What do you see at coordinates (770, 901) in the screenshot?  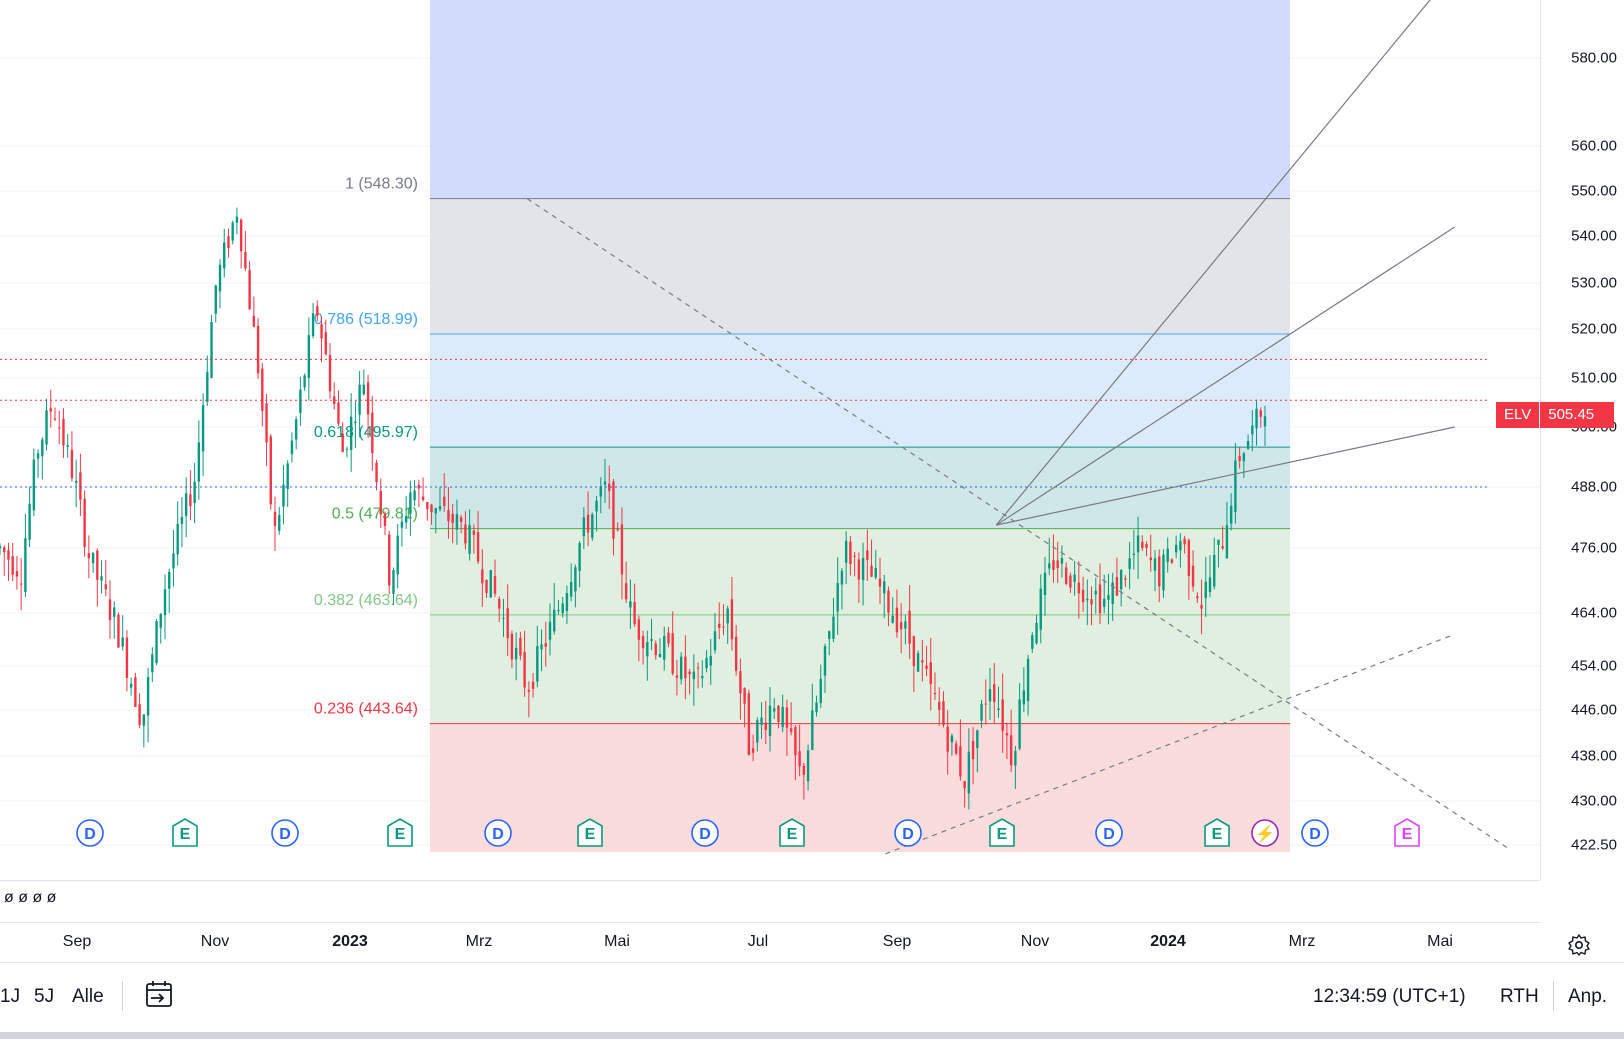 I see `ohlc-row: ø ø ø ø` at bounding box center [770, 901].